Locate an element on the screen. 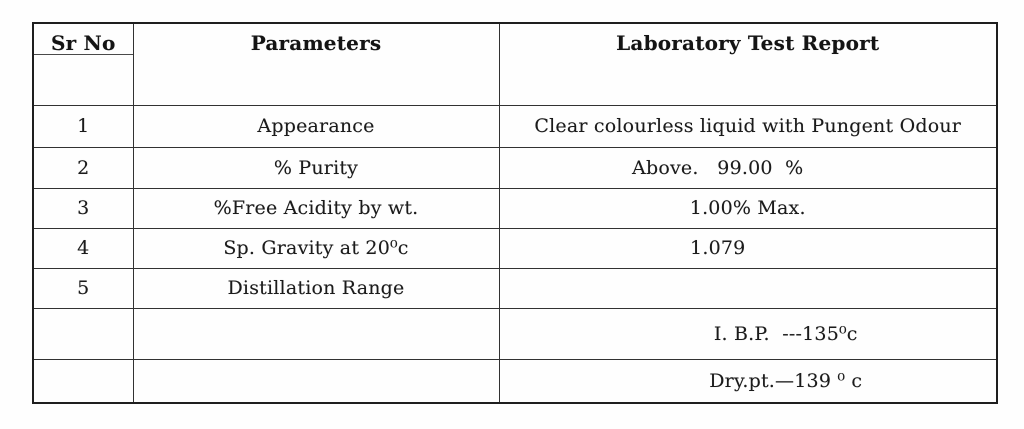 The image size is (1024, 429). result-cell: 1.00% Max. is located at coordinates (748, 208).